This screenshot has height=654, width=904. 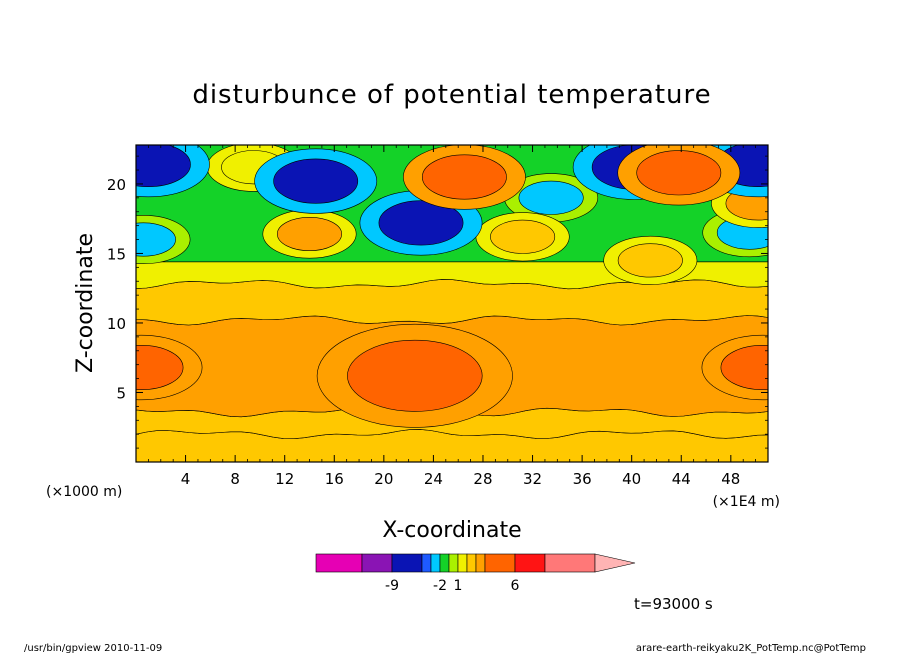 I want to click on x-tick-label-4: 20, so click(x=383, y=479).